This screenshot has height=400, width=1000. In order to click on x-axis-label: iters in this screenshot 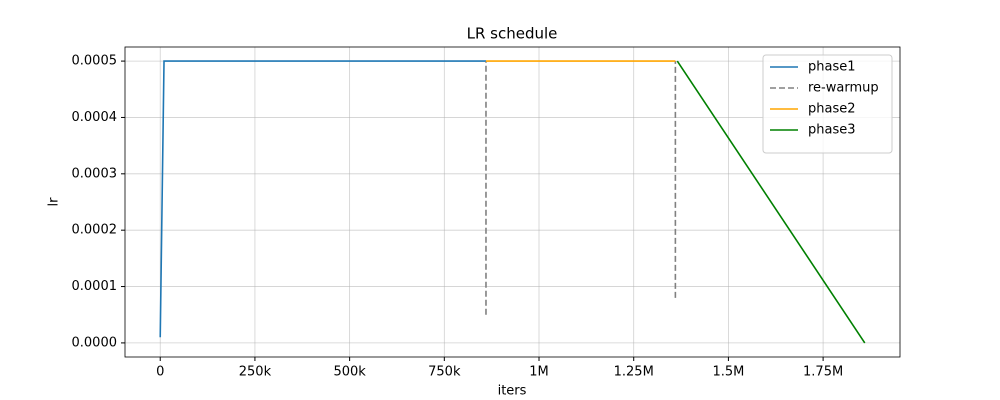, I will do `click(512, 391)`.